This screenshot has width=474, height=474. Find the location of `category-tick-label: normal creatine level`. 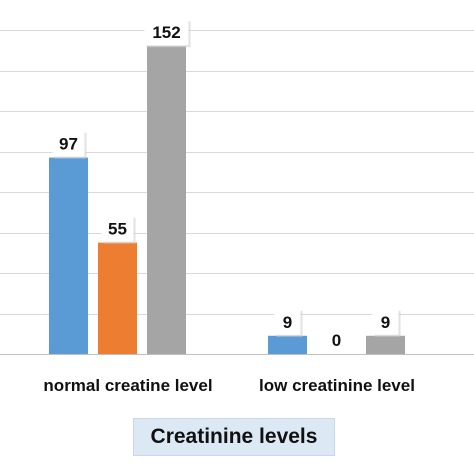

category-tick-label: normal creatine level is located at coordinates (127, 385).